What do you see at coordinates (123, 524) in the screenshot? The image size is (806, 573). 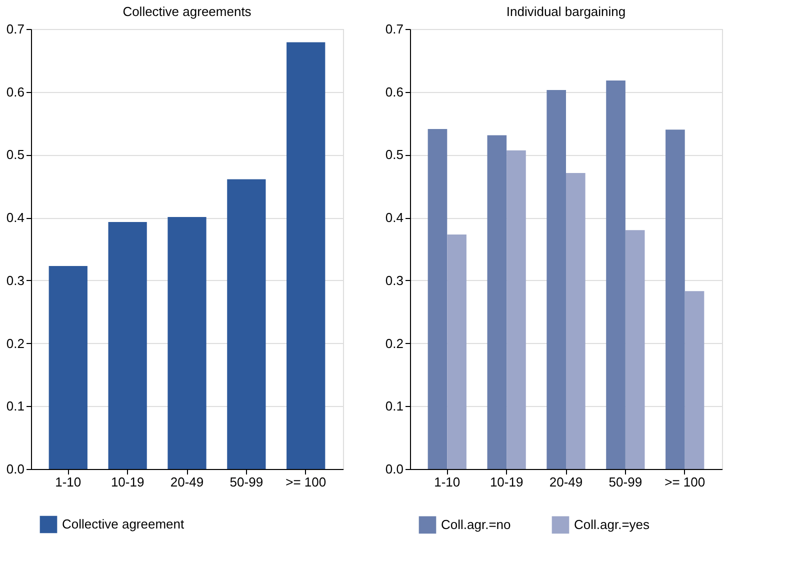 I see `legend-label: Collective agreement` at bounding box center [123, 524].